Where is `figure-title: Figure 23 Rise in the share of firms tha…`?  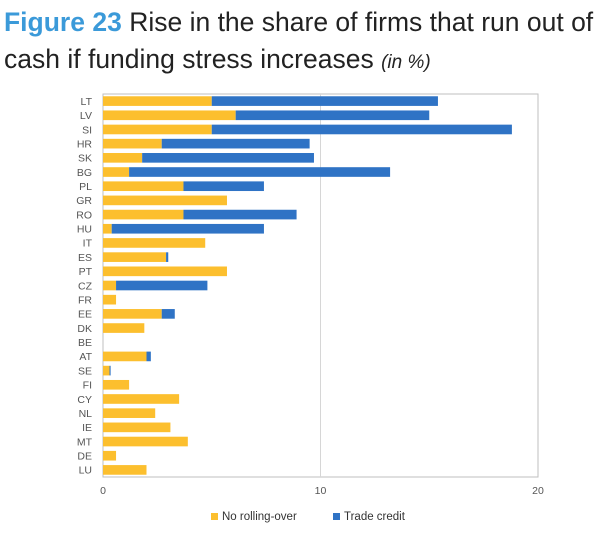
figure-title: Figure 23 Rise in the share of firms tha… is located at coordinates (300, 42).